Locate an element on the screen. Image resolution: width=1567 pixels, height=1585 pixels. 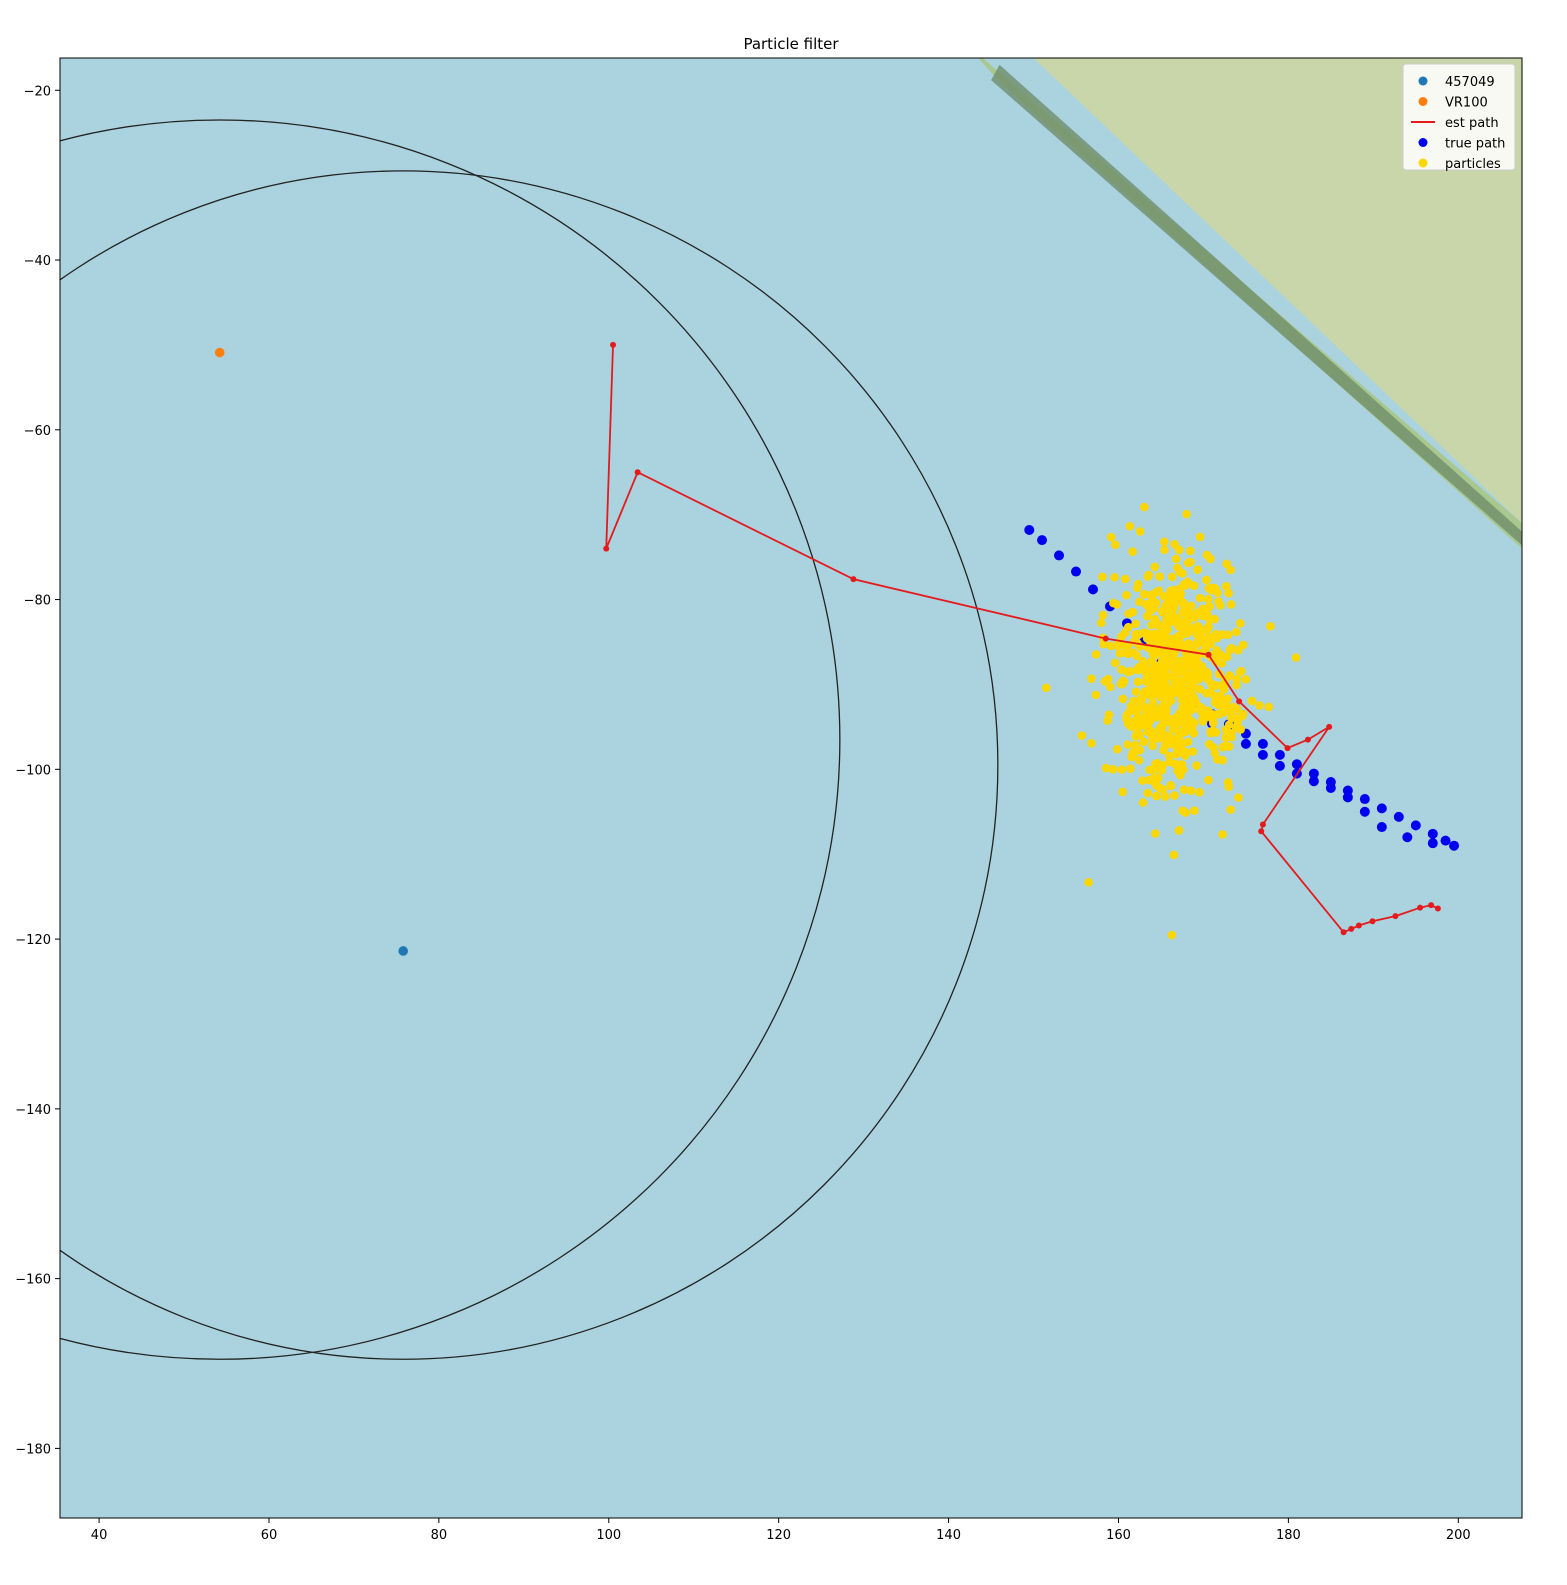
y-tick-label: −160 is located at coordinates (33, 1280).